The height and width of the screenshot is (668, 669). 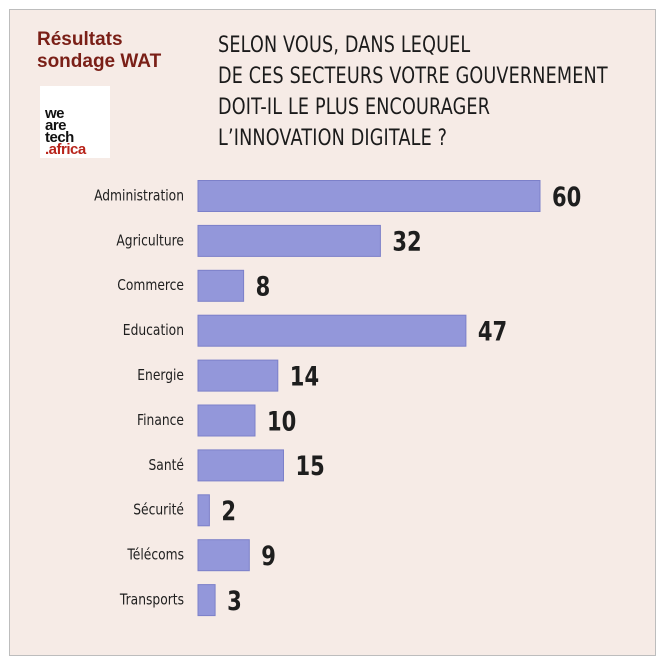 I want to click on value-label-telecoms: 9, so click(x=268, y=555).